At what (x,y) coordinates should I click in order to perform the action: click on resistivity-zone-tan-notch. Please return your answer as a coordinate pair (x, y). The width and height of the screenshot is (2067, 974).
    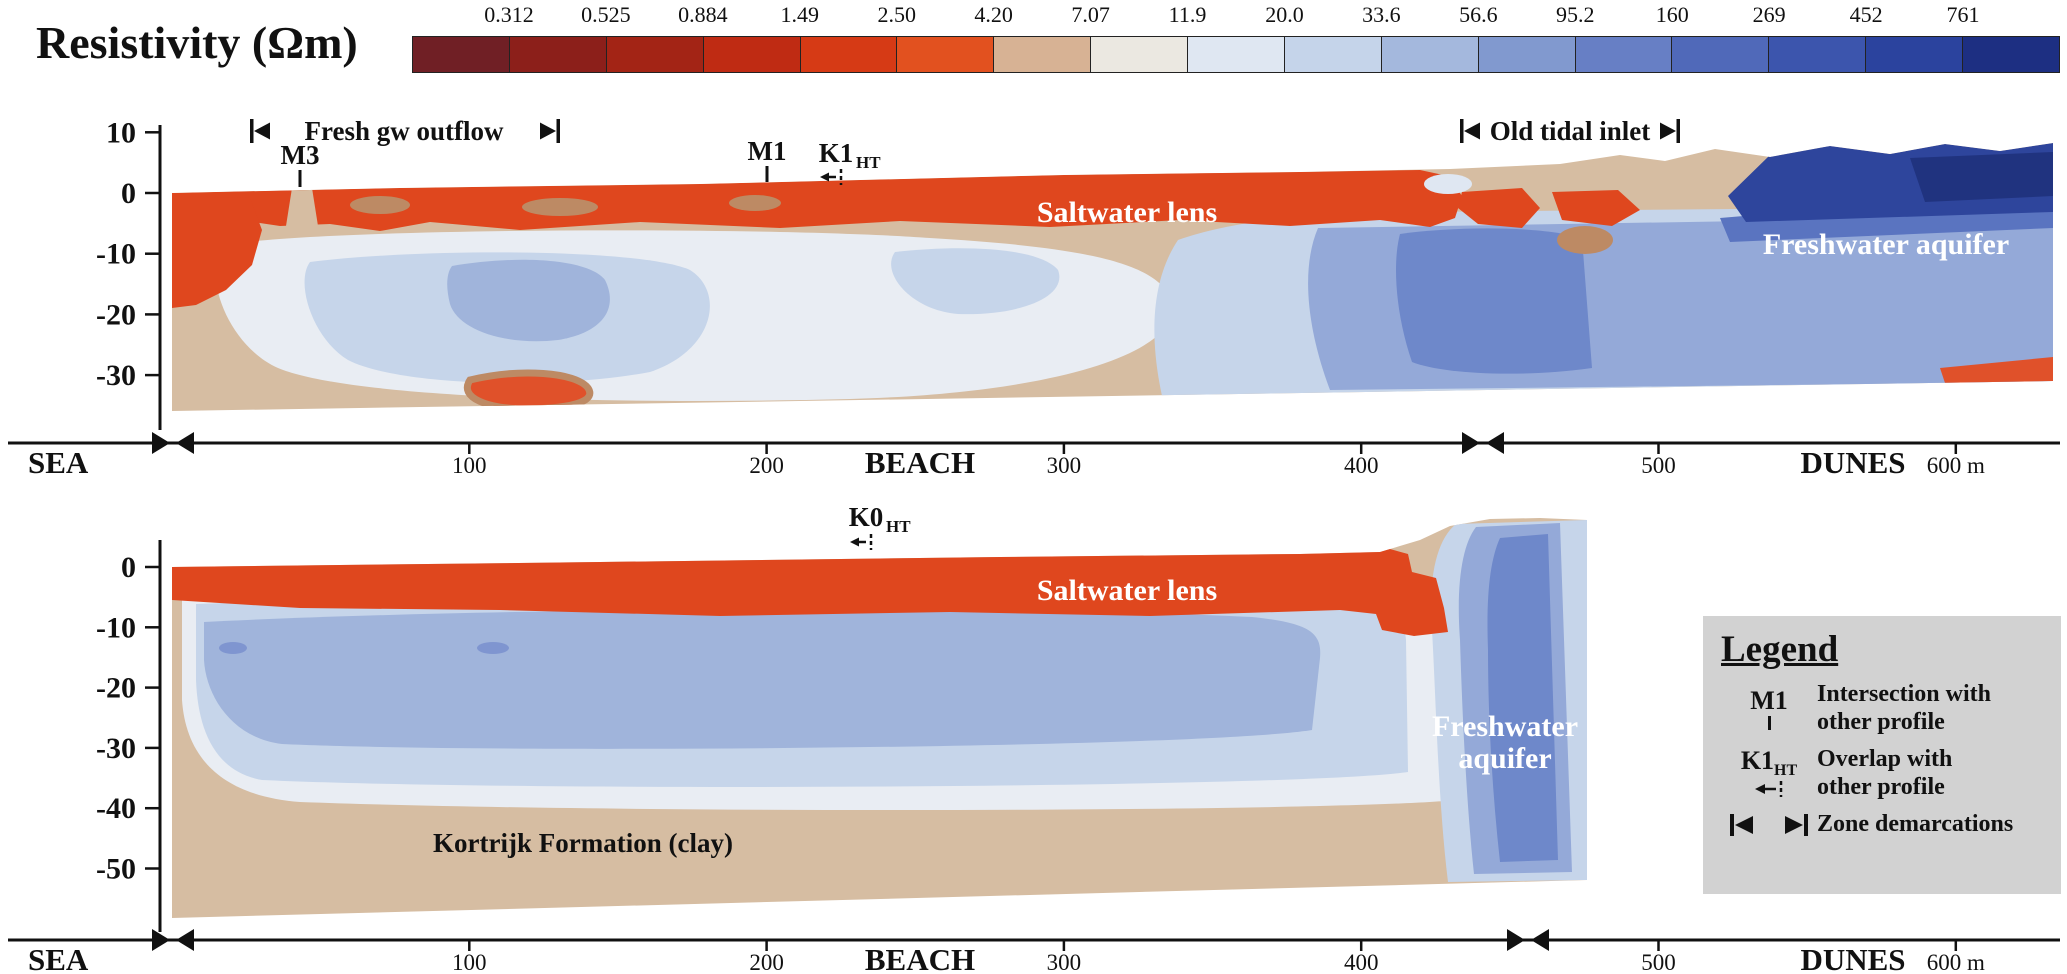
    Looking at the image, I should click on (302, 207).